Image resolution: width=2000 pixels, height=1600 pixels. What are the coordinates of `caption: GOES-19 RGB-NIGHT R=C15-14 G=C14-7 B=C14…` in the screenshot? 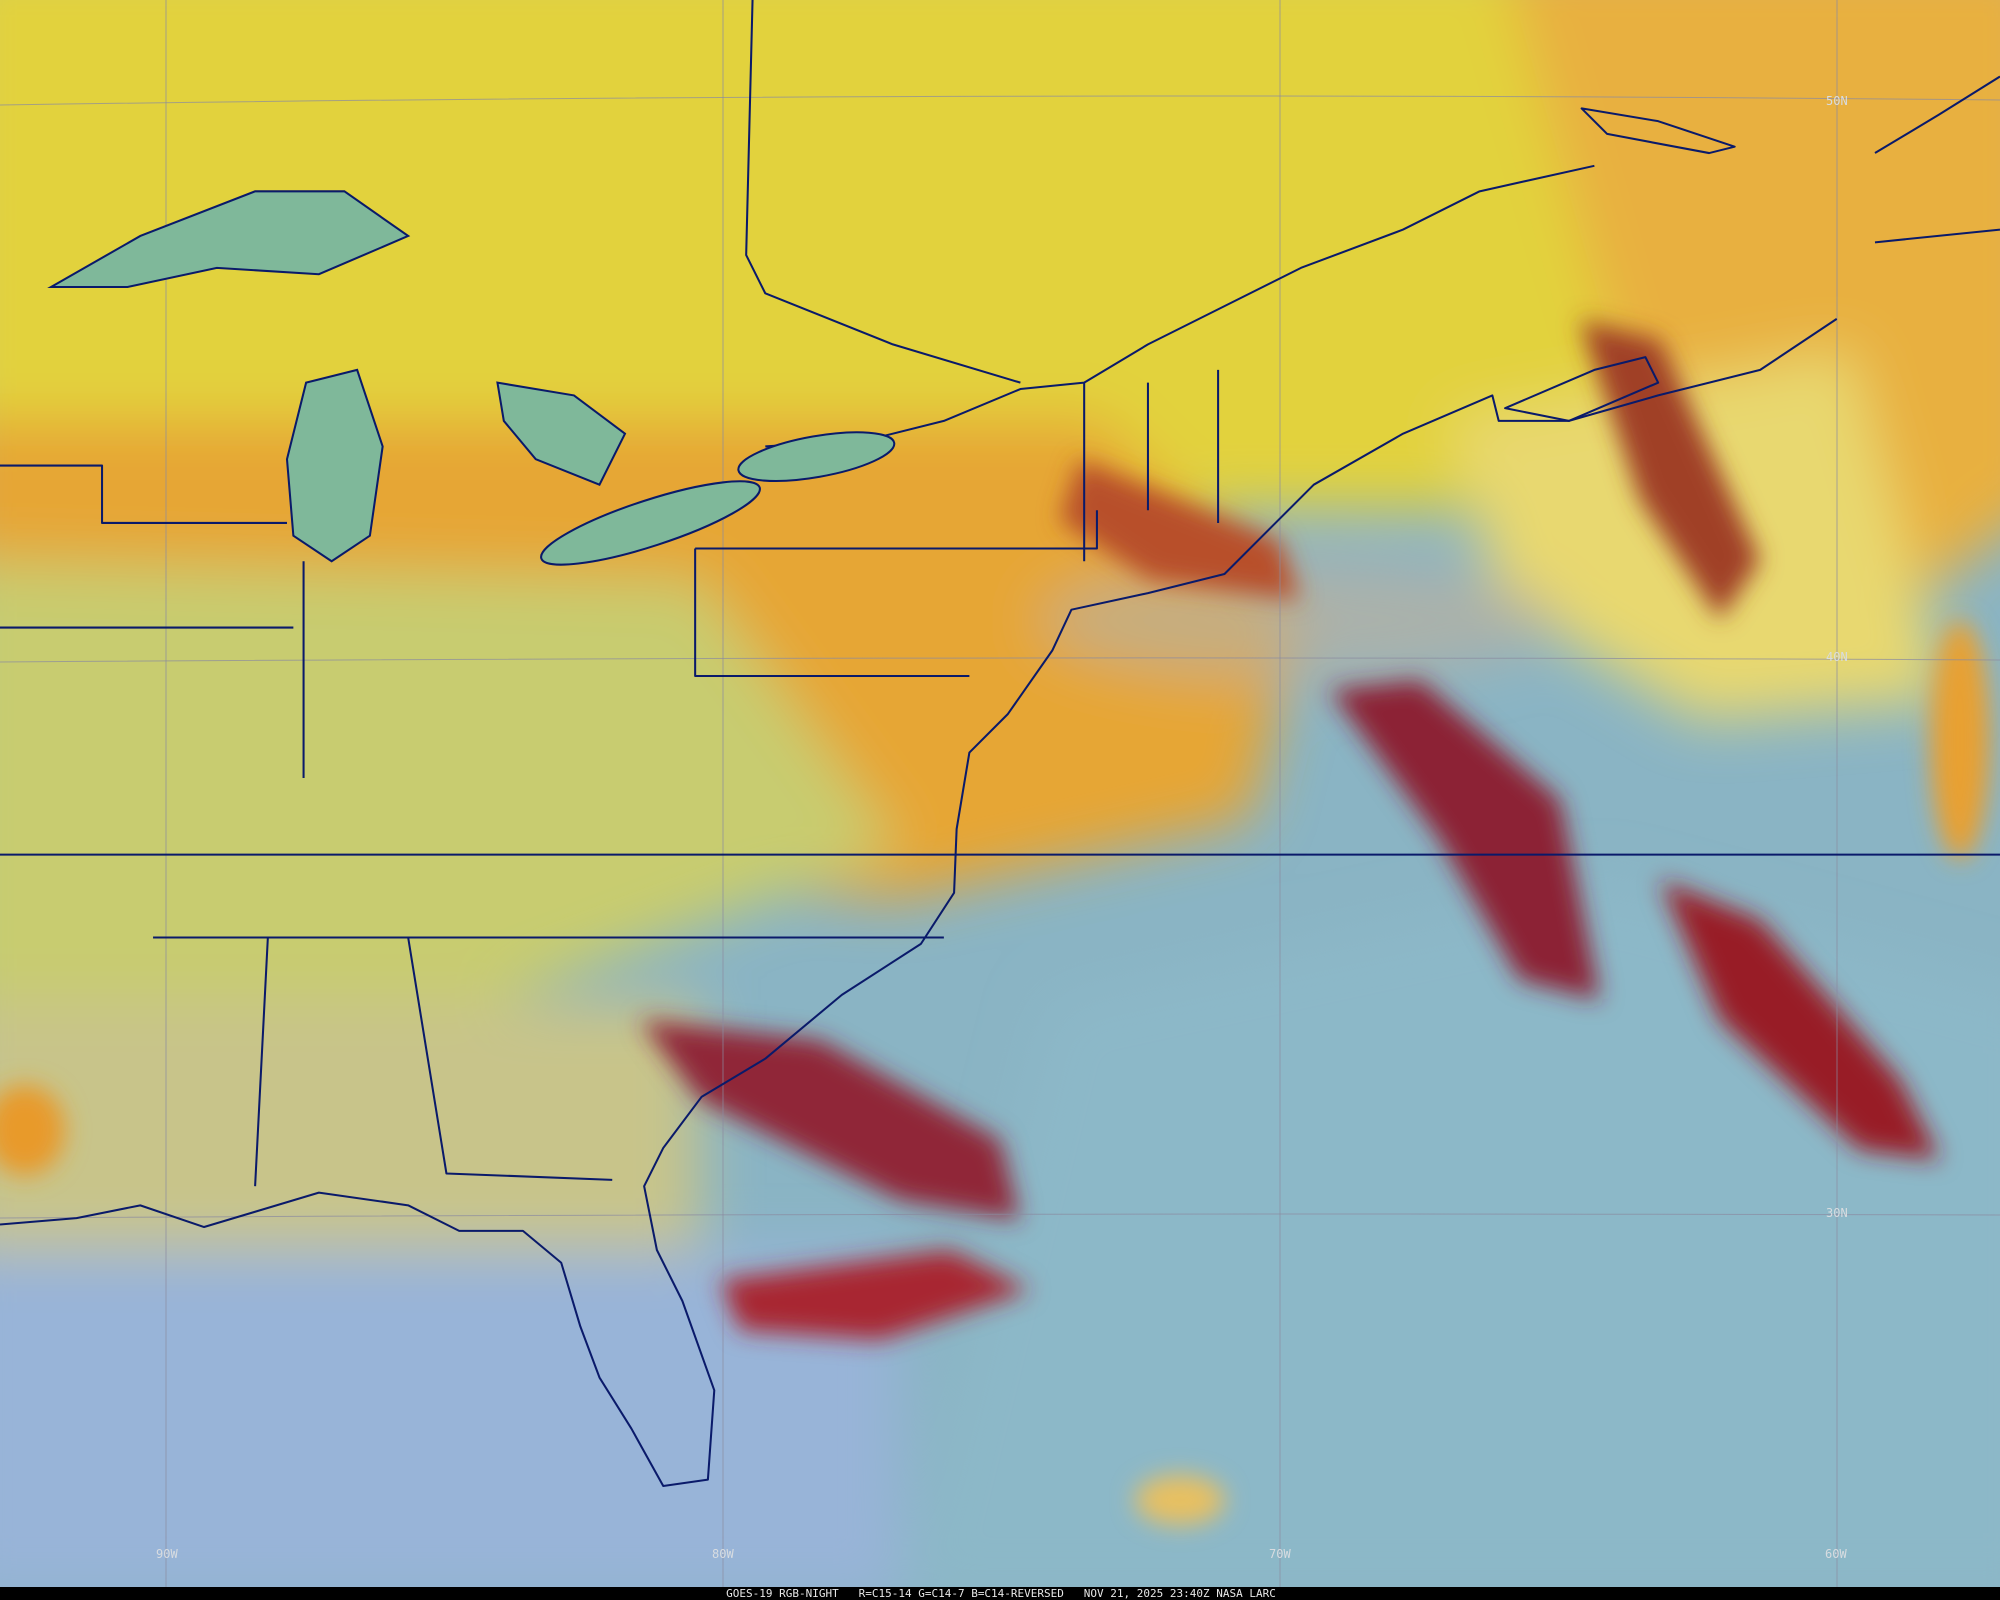 It's located at (1001, 1593).